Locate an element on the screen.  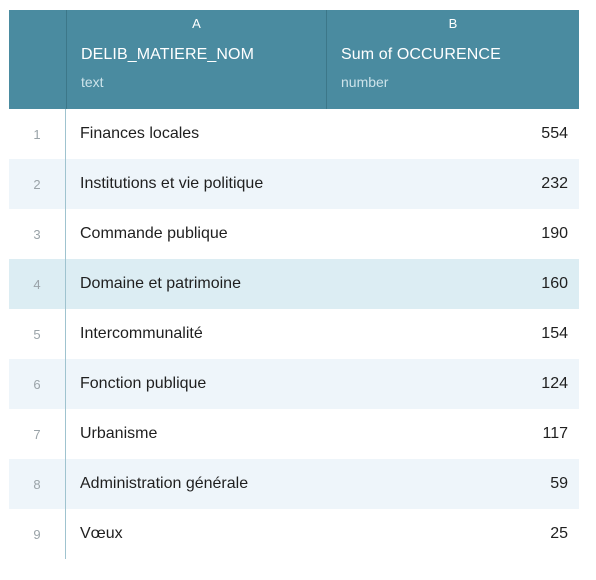
row-number: 6 is located at coordinates (37, 384).